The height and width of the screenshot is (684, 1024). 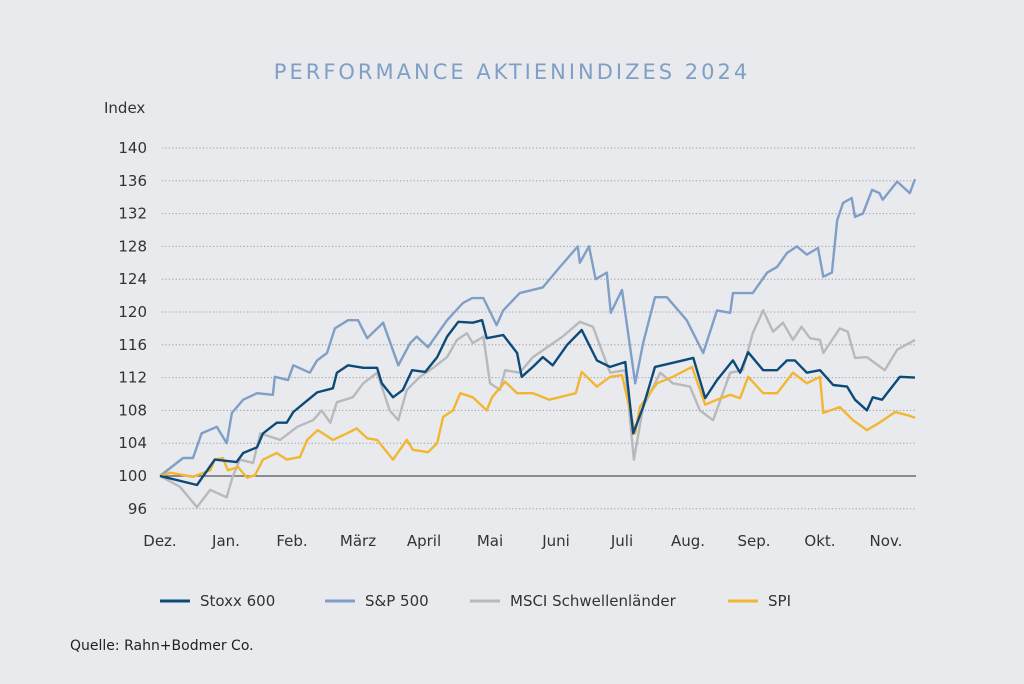 I want to click on x-tick-label: Sep., so click(x=753, y=541).